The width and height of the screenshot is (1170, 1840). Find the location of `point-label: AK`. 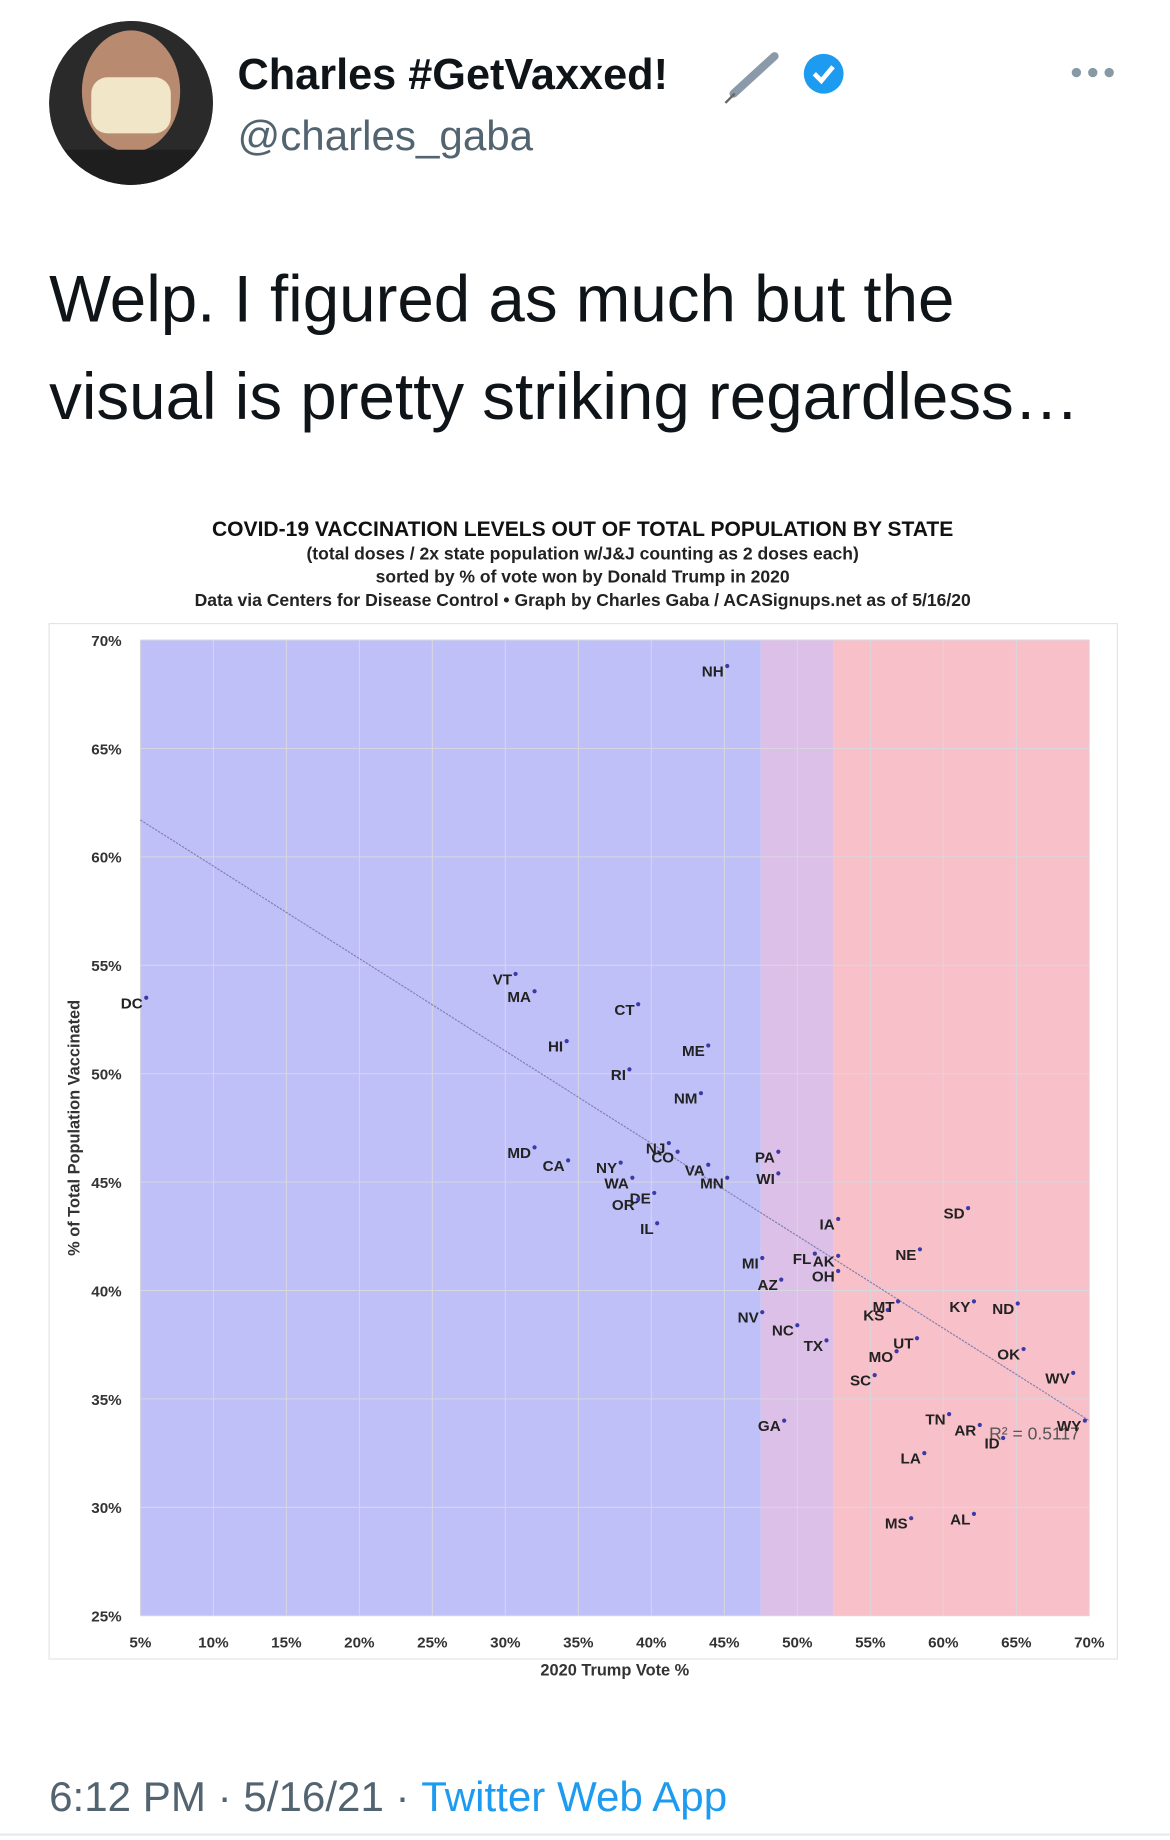

point-label: AK is located at coordinates (824, 1261).